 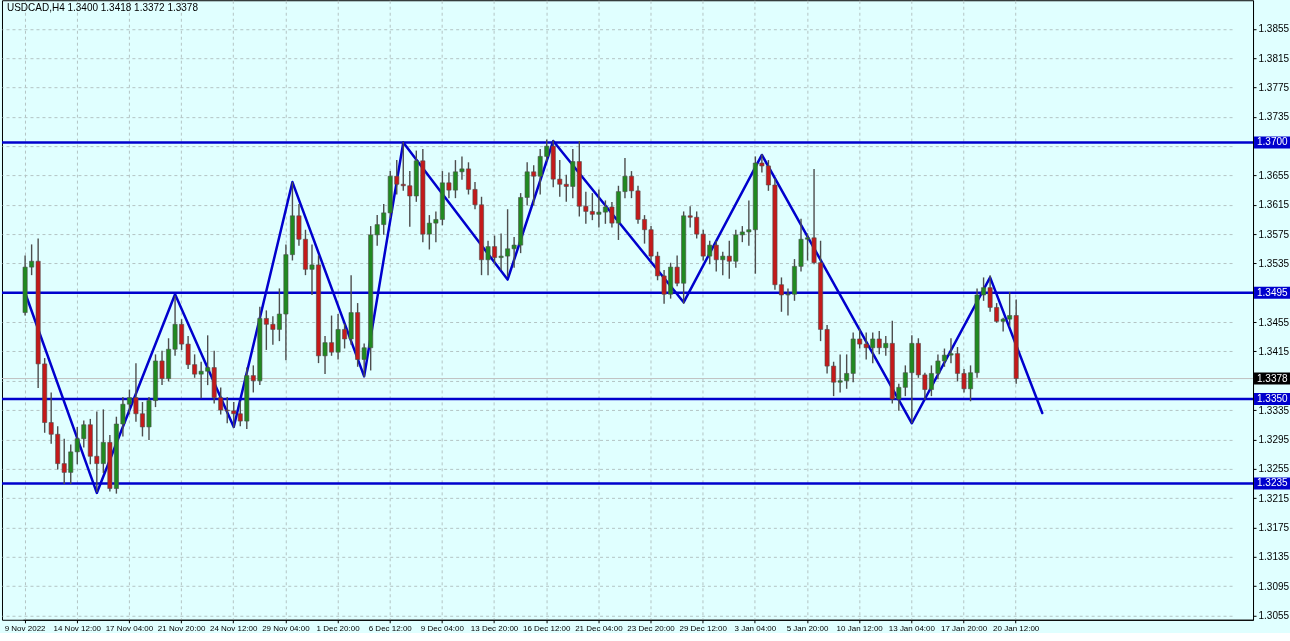 I want to click on chart-title: USDCAD,H4 1.3400 1.3418 1.3372 1.3378, so click(x=102, y=8).